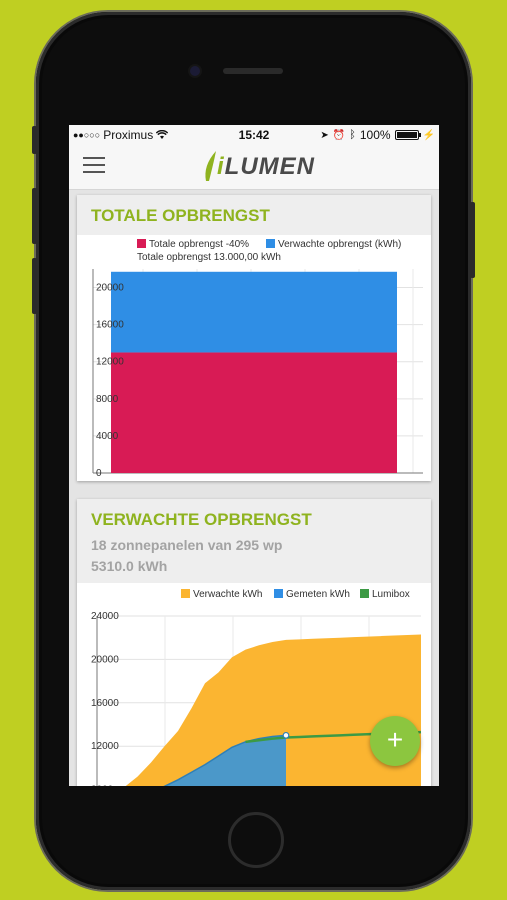 Image resolution: width=507 pixels, height=900 pixels. Describe the element at coordinates (324, 135) in the screenshot. I see `location-icon: ➤` at that location.